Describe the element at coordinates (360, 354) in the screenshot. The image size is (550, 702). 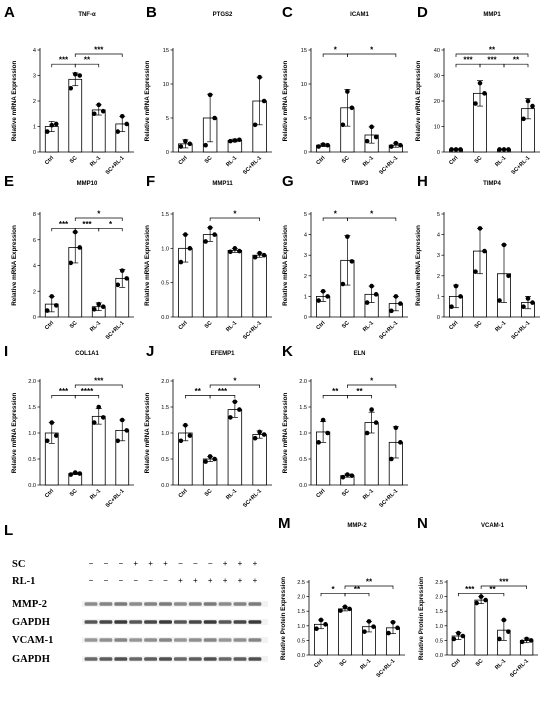
I see `chart-title: ELN` at that location.